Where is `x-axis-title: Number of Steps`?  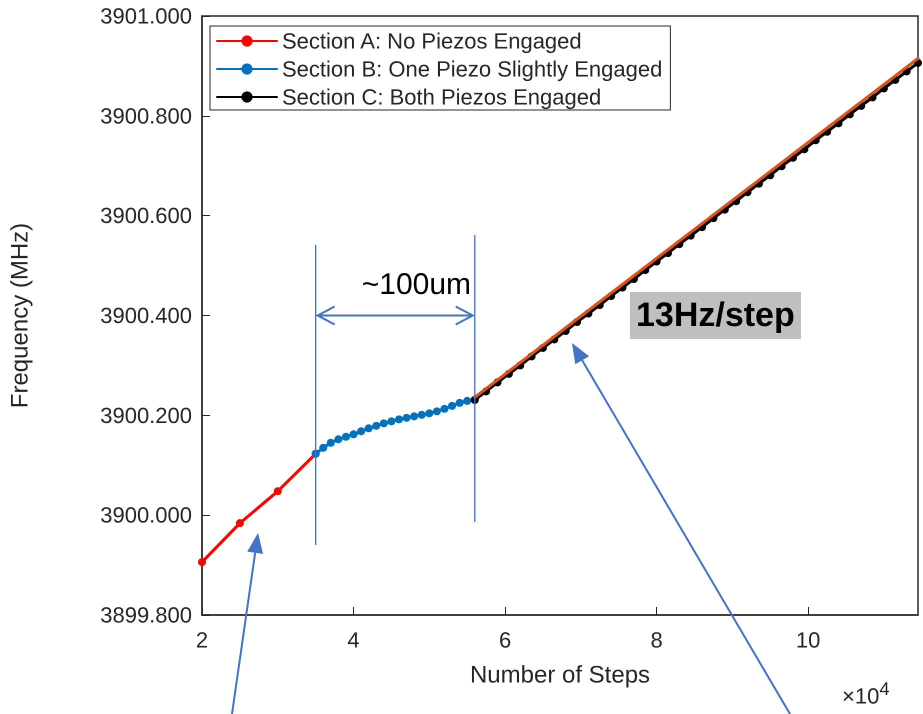
x-axis-title: Number of Steps is located at coordinates (560, 675).